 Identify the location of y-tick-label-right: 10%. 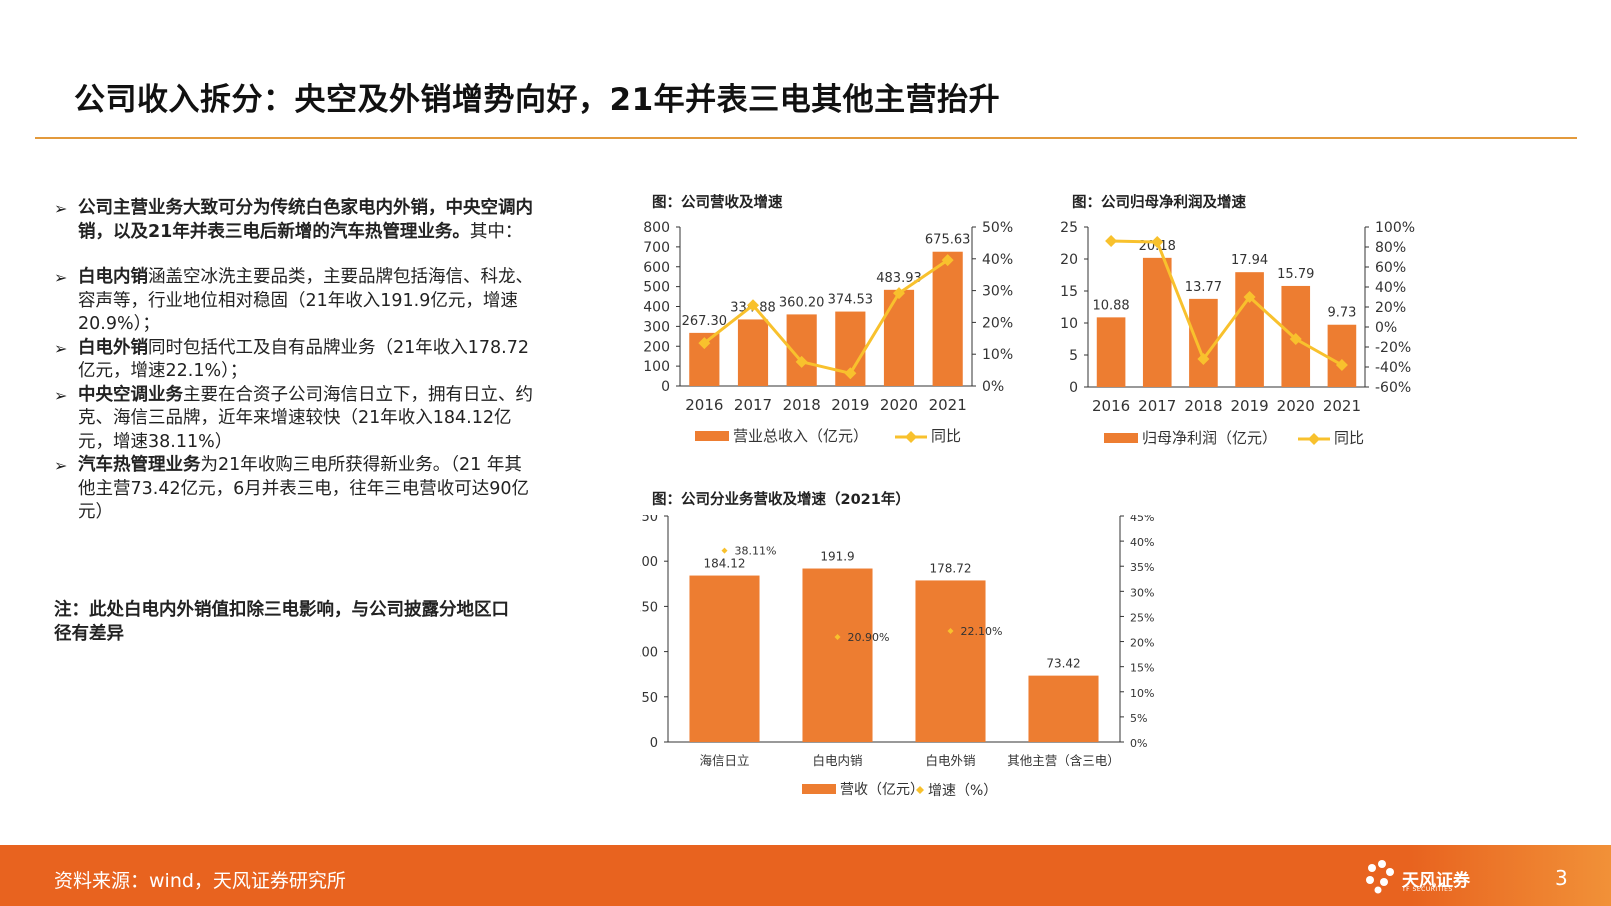
(997, 355).